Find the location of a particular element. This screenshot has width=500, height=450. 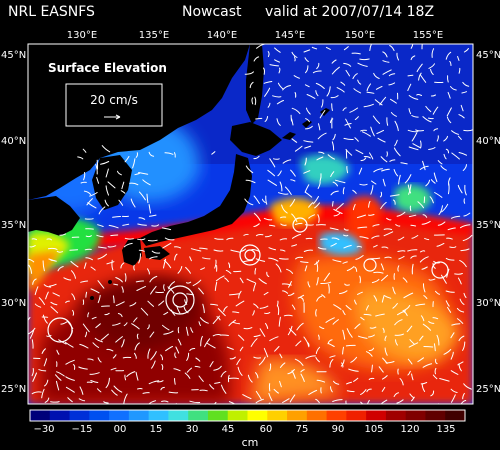

header-valid-time: valid at 2007/07/14 18Z is located at coordinates (350, 12).